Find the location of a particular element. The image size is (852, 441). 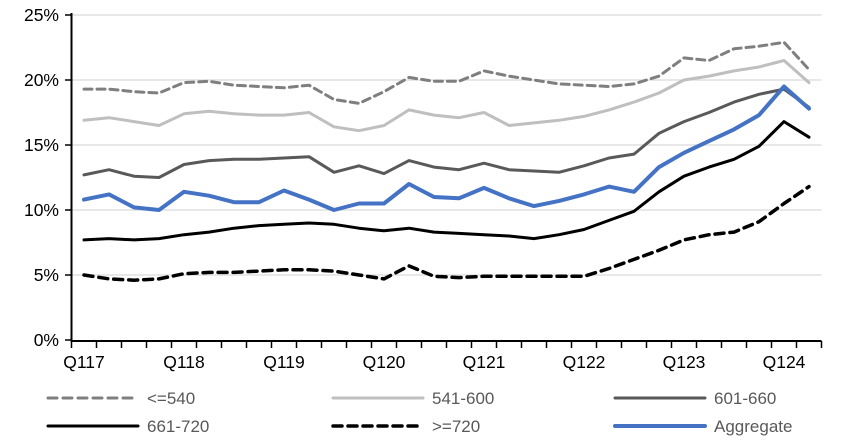

x-axis-tick-label: Q117 is located at coordinates (84, 362).